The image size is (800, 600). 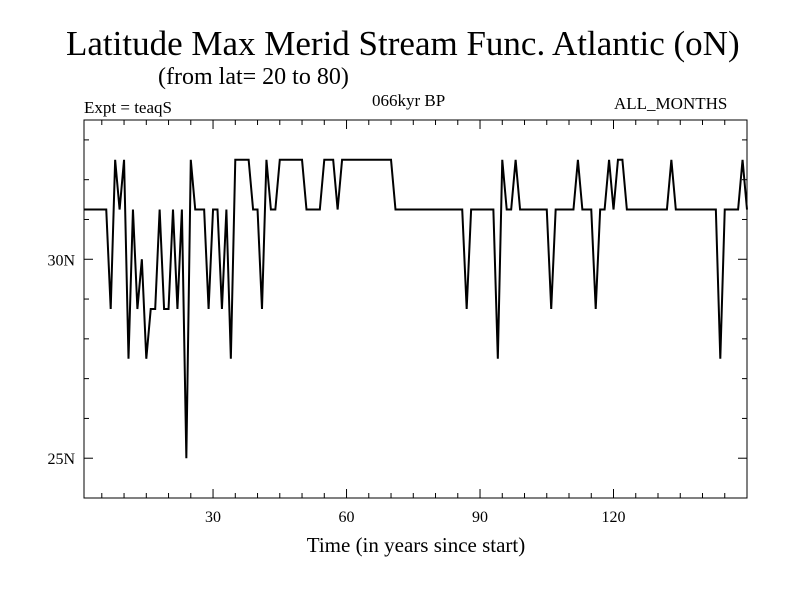 What do you see at coordinates (671, 103) in the screenshot?
I see `months-label: ALL_MONTHS` at bounding box center [671, 103].